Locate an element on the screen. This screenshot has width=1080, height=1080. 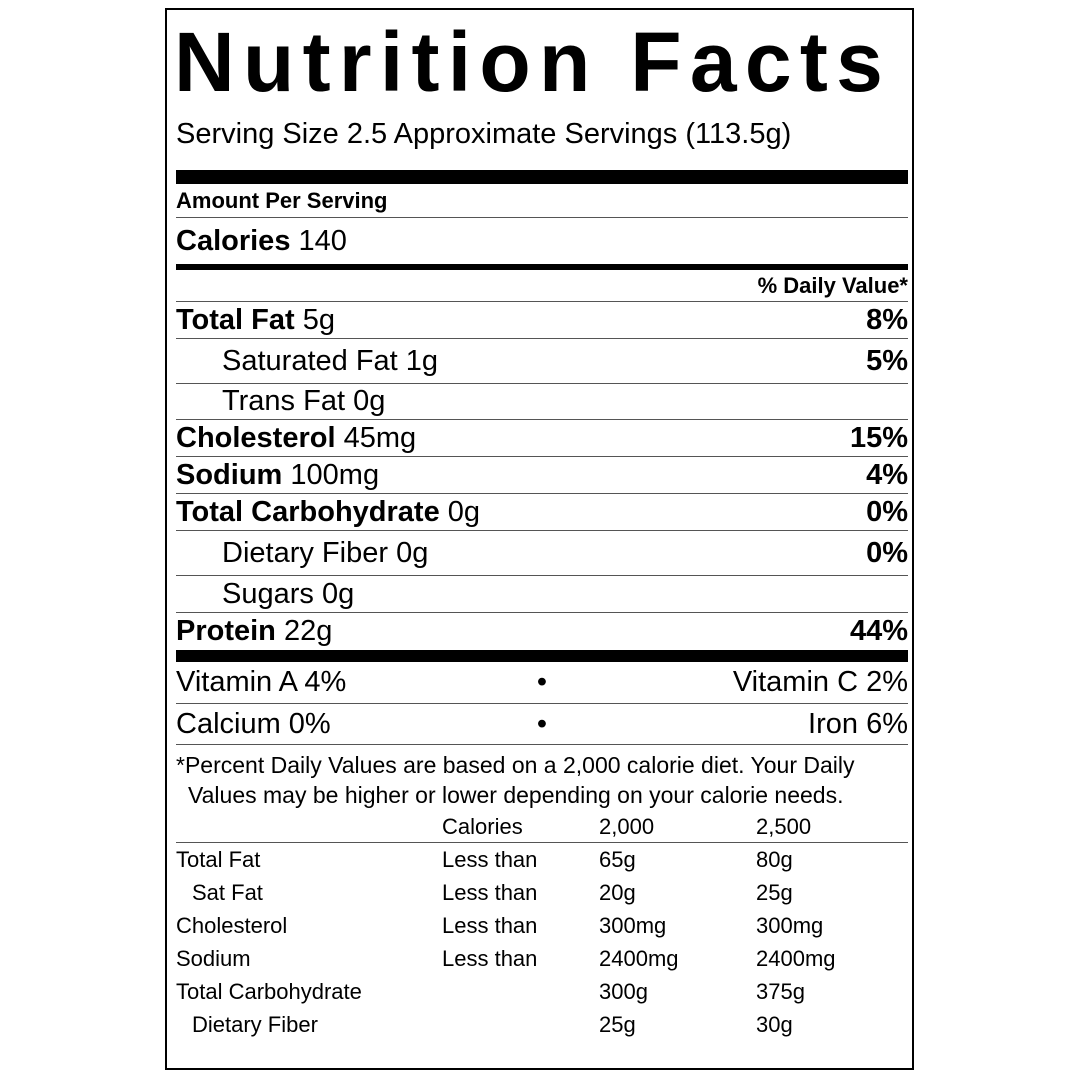
nutrient-amount: 100mg is located at coordinates (335, 474).